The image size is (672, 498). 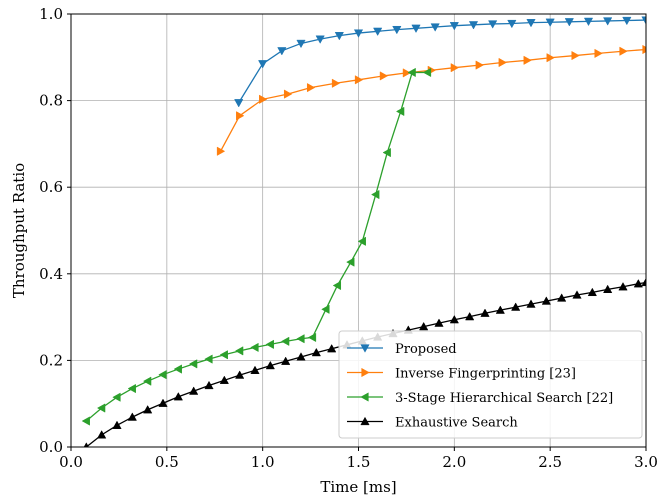 I want to click on y-axis-title: Throughput Ratio, so click(x=19, y=230).